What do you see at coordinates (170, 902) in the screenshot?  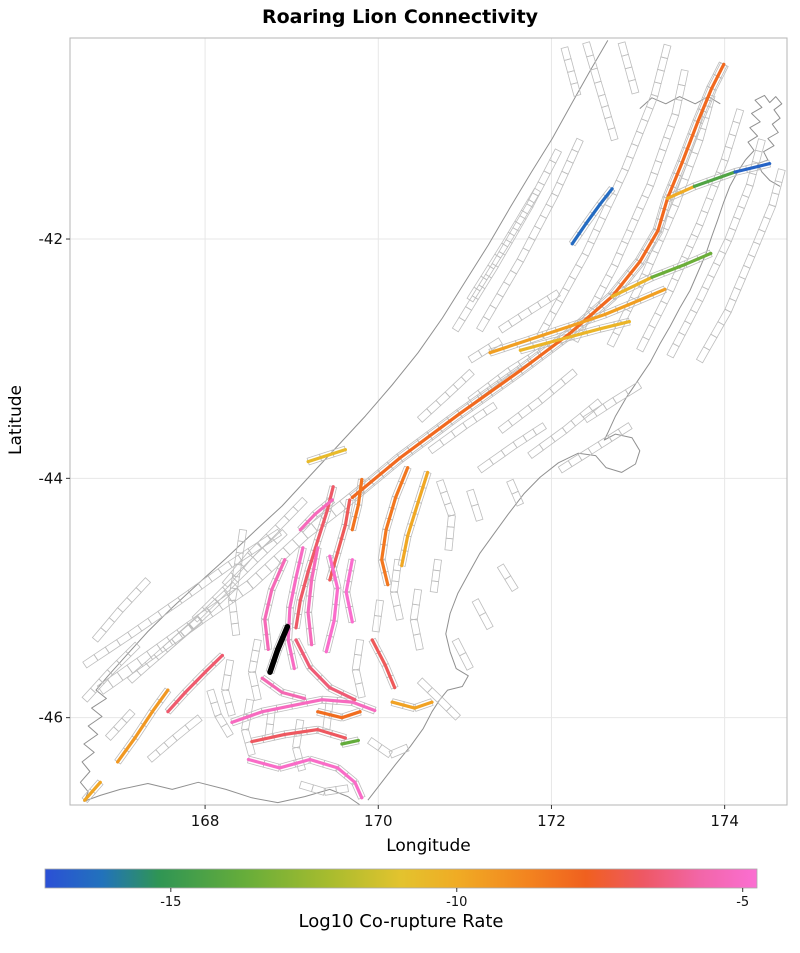 I see `colorbar-tick-label: -15` at bounding box center [170, 902].